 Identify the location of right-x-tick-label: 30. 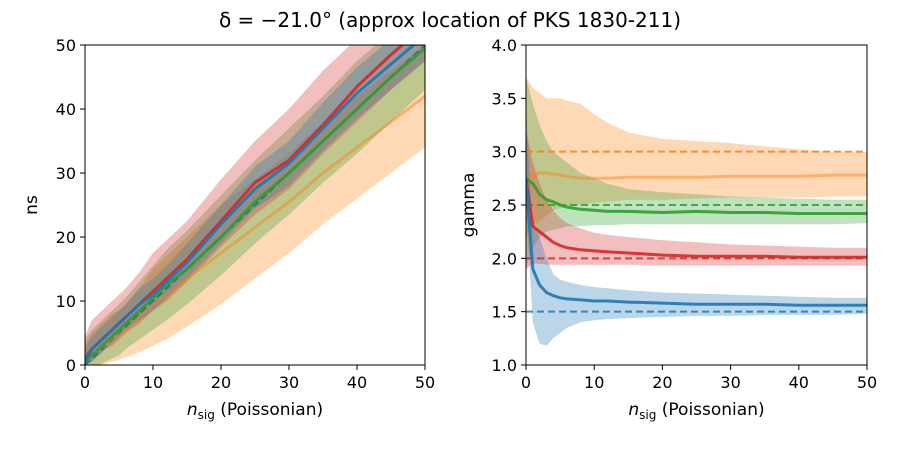
(730, 382).